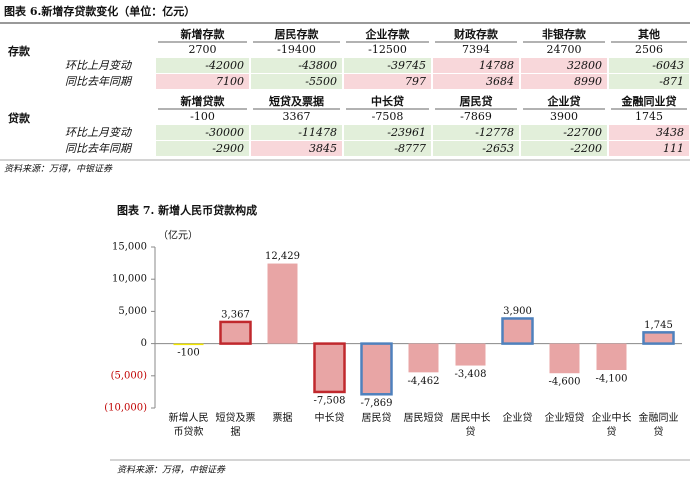 The height and width of the screenshot is (496, 694). I want to click on row-label: 环比上月变动, so click(99, 132).